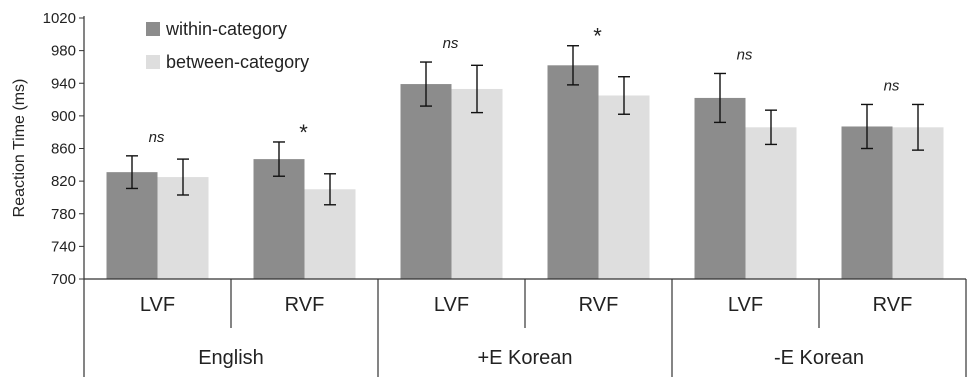  I want to click on x-group-label: +E Korean, so click(524, 358).